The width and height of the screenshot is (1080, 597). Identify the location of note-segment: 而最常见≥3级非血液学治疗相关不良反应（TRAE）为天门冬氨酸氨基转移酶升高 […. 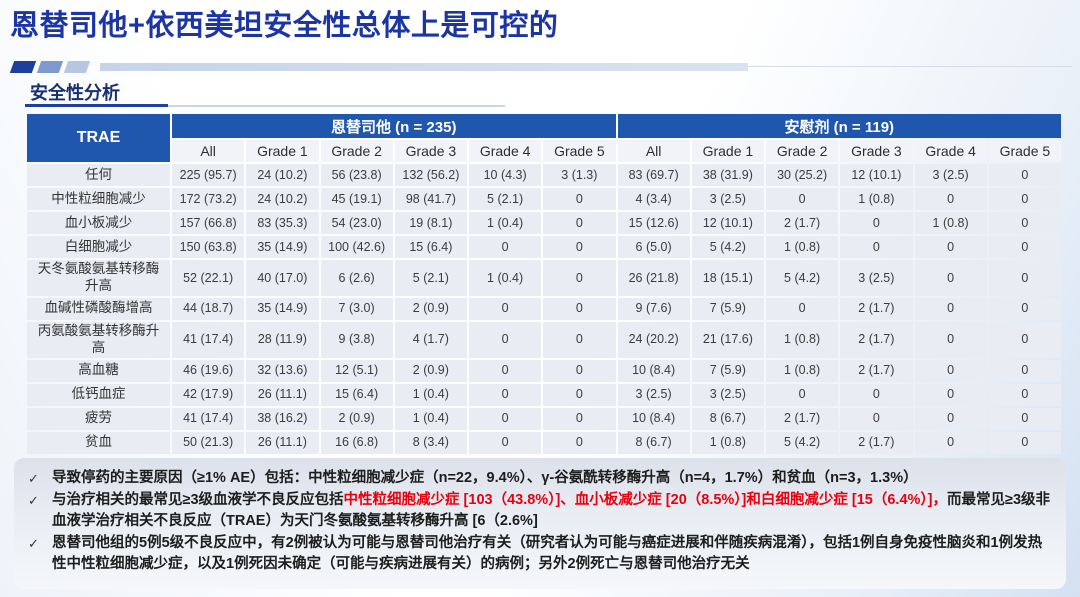
(551, 510).